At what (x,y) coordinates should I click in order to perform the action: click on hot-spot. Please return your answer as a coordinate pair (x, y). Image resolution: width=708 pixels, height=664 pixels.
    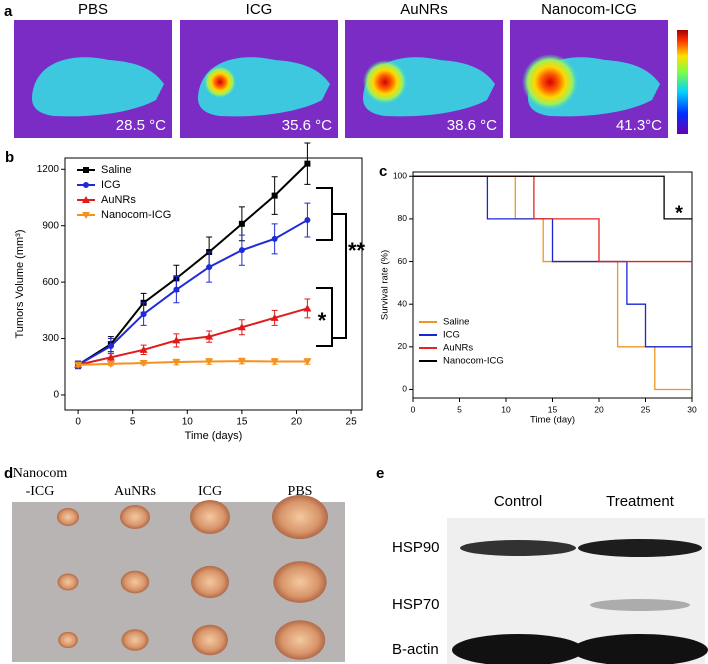
    Looking at the image, I should click on (550, 82).